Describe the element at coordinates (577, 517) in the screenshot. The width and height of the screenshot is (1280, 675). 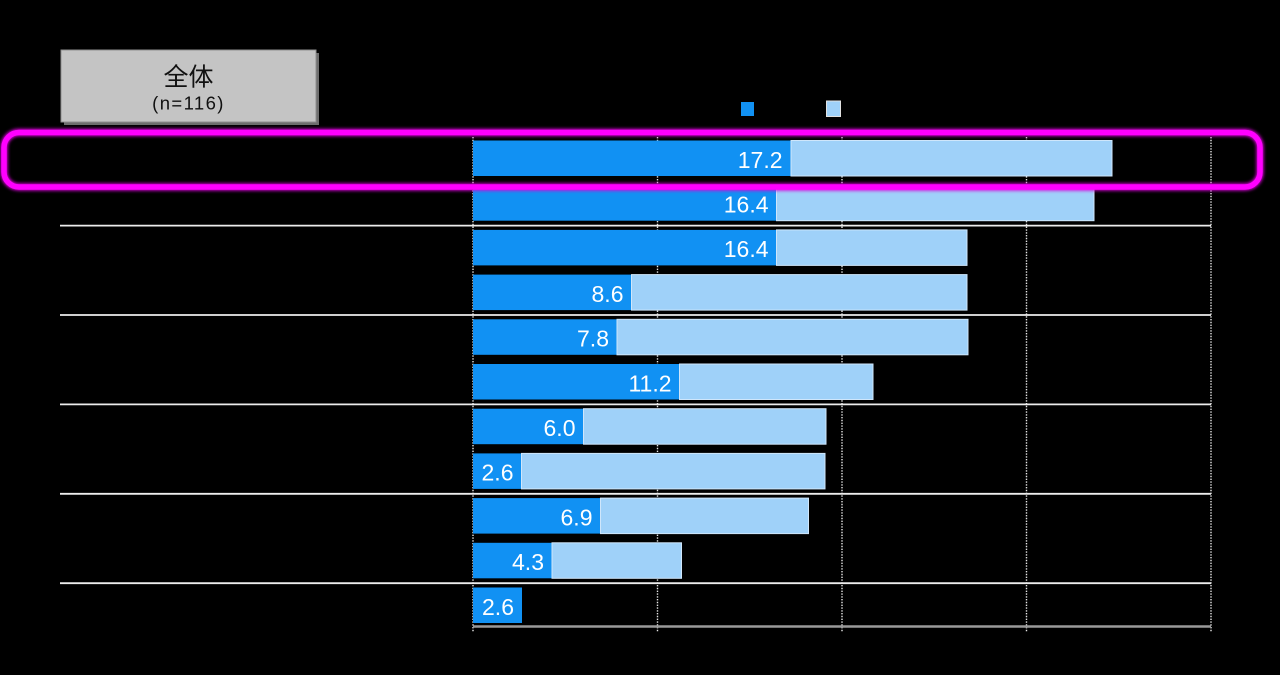
I see `svg-text: 6.9` at that location.